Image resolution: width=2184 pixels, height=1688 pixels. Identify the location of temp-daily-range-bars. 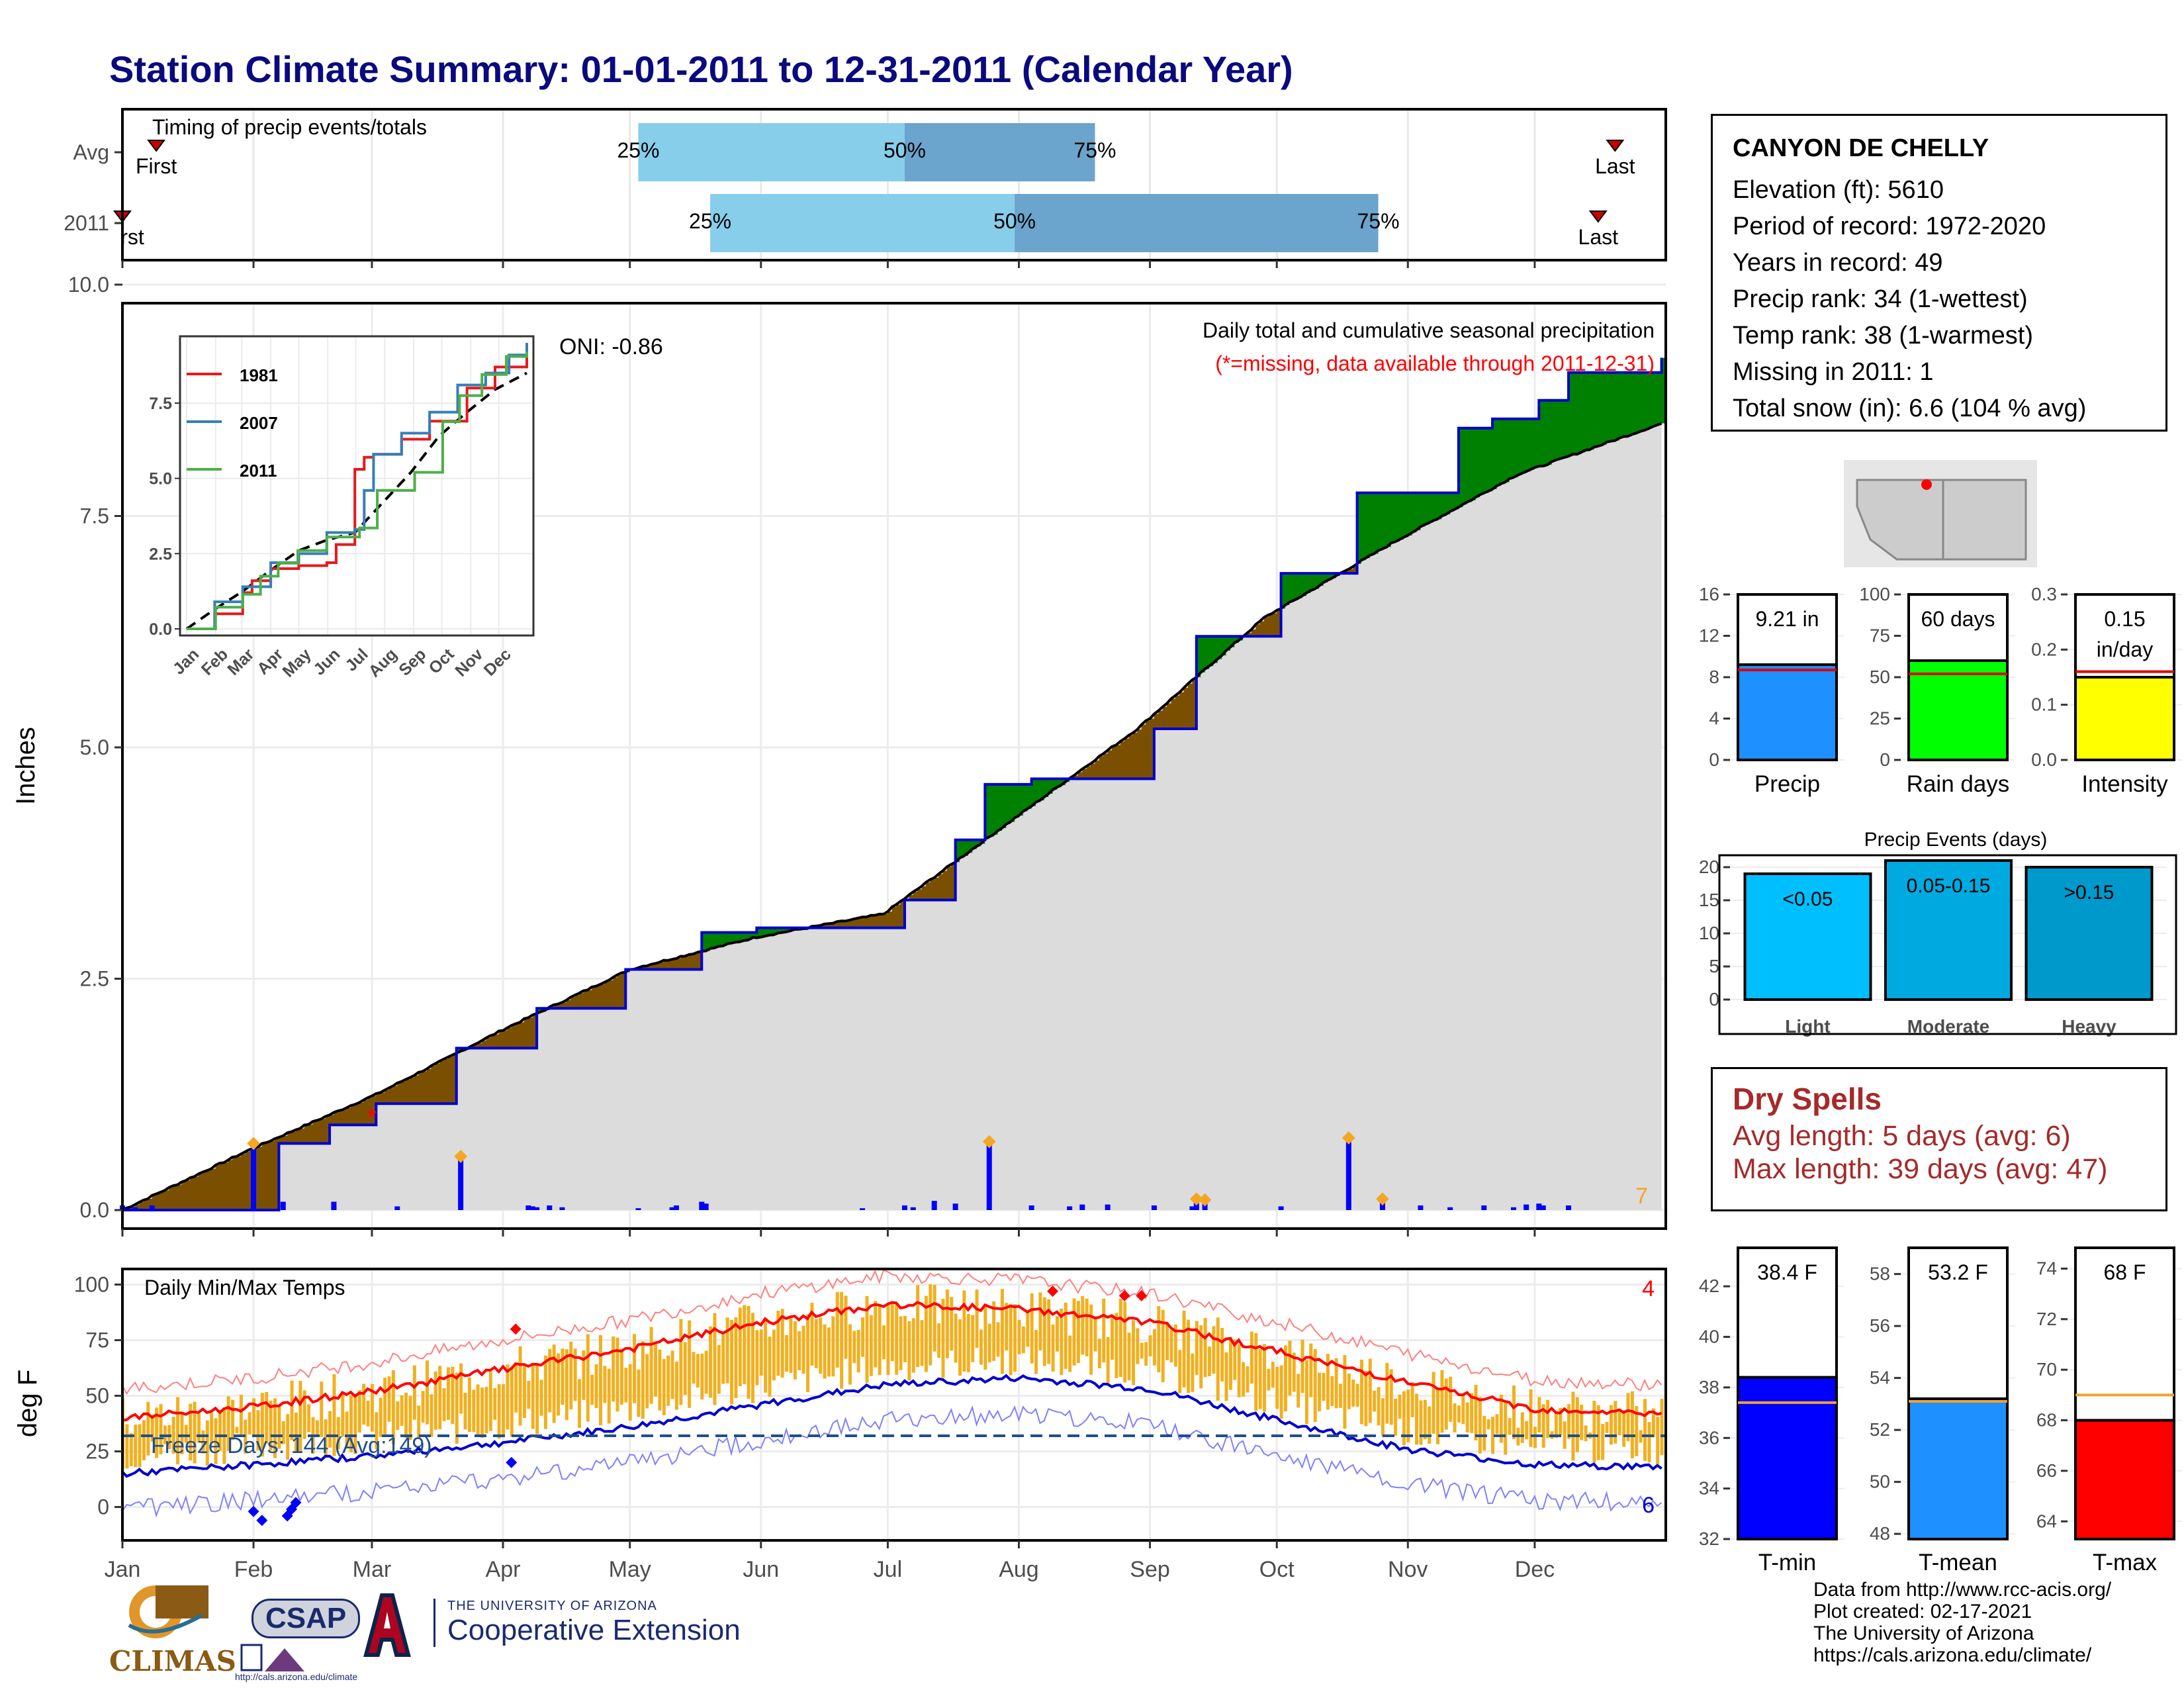
(893, 1376).